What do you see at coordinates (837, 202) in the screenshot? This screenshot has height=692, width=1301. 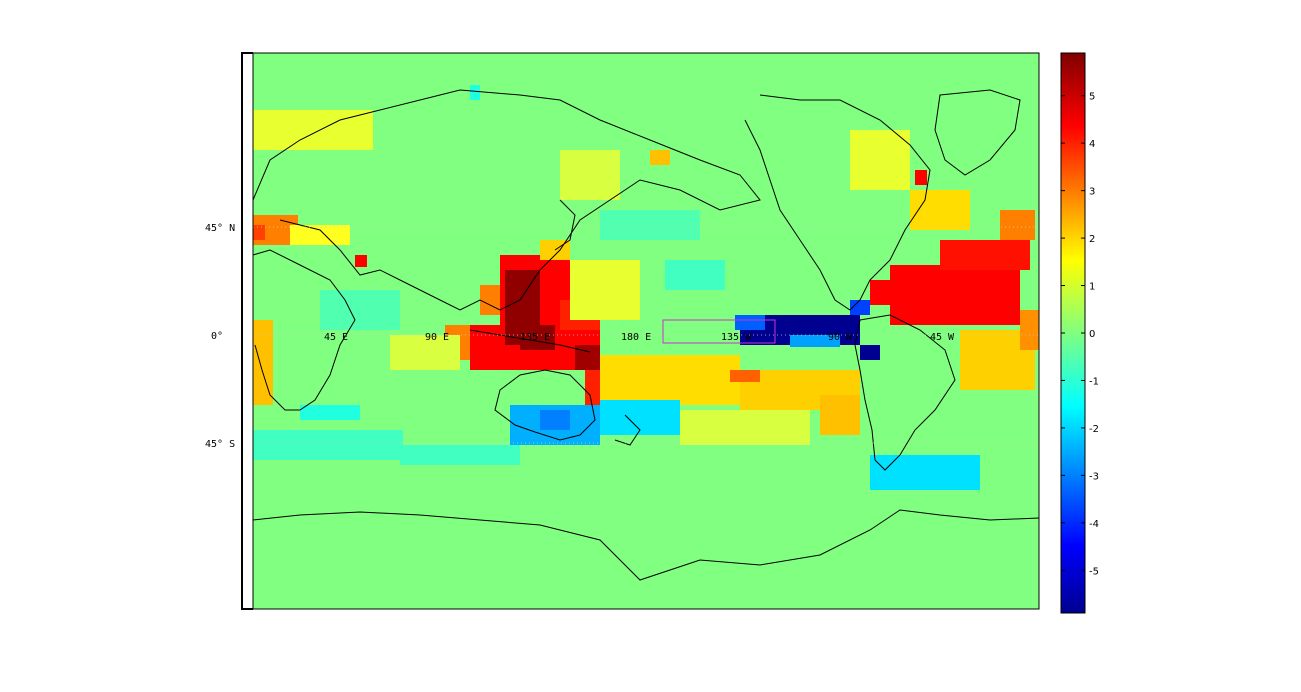 I see `coastline-north-america` at bounding box center [837, 202].